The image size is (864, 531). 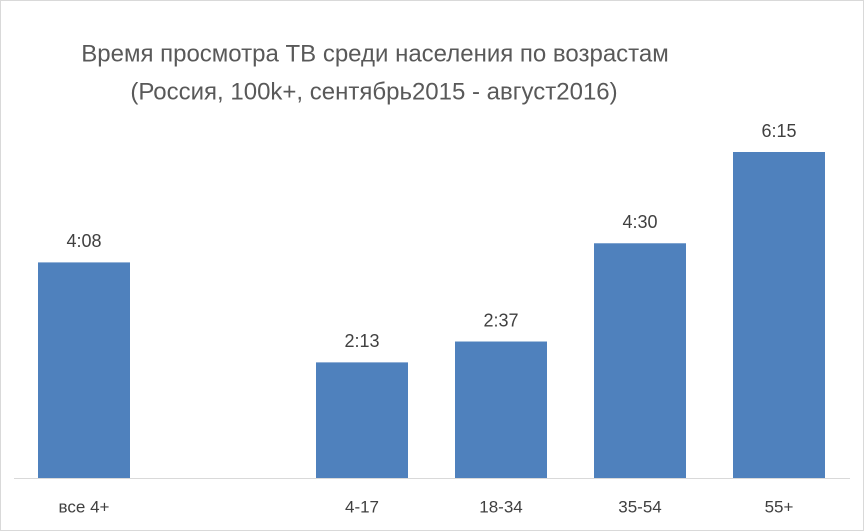 What do you see at coordinates (361, 341) in the screenshot?
I see `value-label: 2:13` at bounding box center [361, 341].